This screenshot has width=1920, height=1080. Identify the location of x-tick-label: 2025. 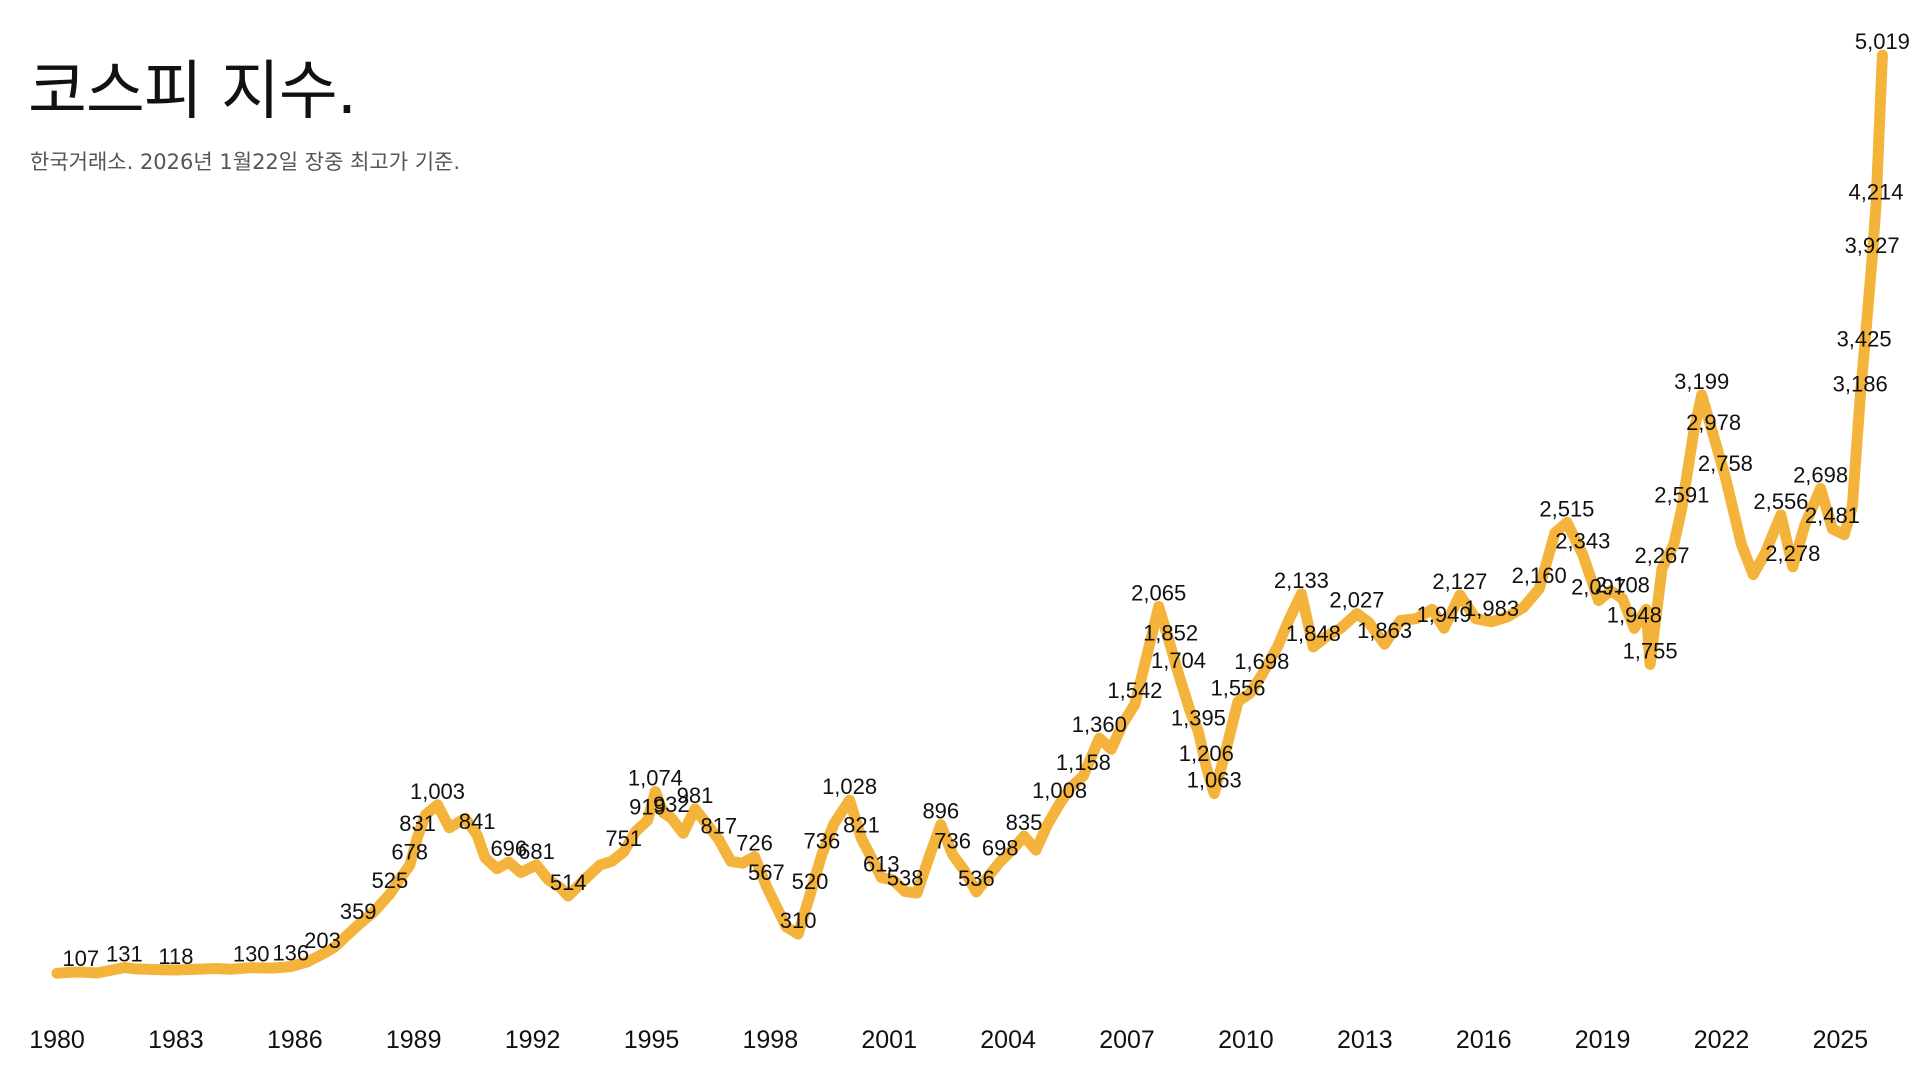
(1841, 1040).